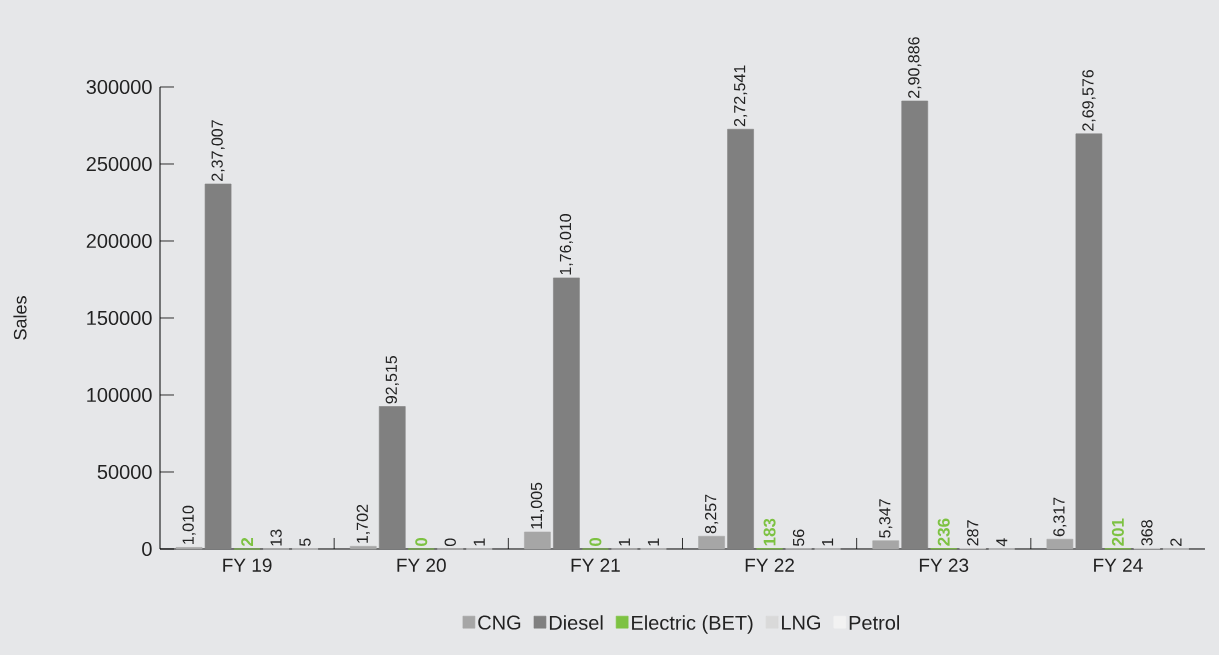 This screenshot has width=1219, height=655. What do you see at coordinates (392, 379) in the screenshot?
I see `data-label: 92,515` at bounding box center [392, 379].